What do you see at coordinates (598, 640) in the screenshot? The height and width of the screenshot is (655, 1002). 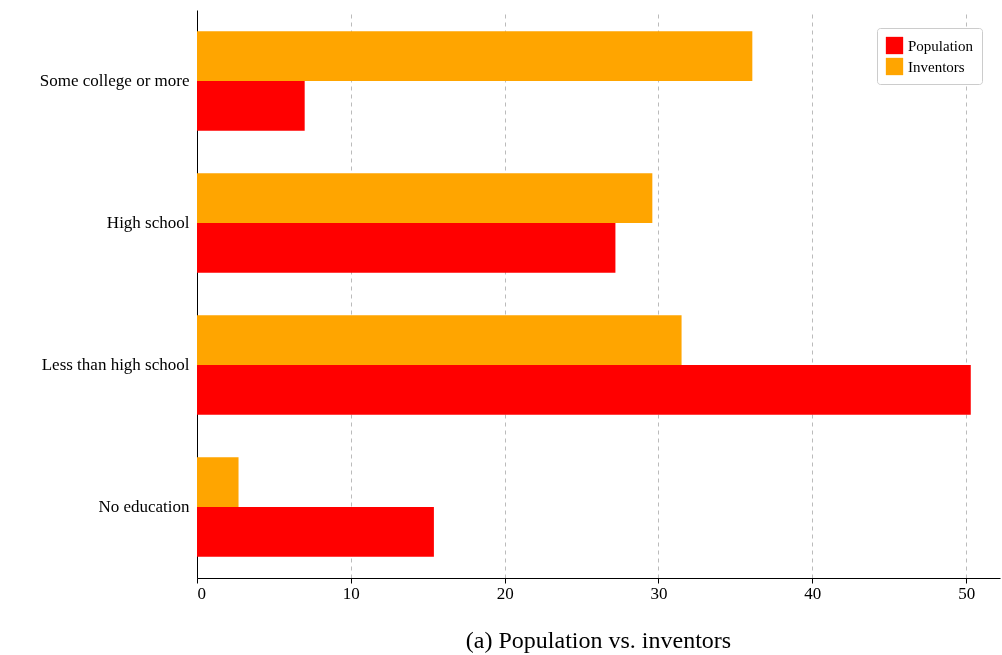 I see `text: (a) Population vs. inventors` at bounding box center [598, 640].